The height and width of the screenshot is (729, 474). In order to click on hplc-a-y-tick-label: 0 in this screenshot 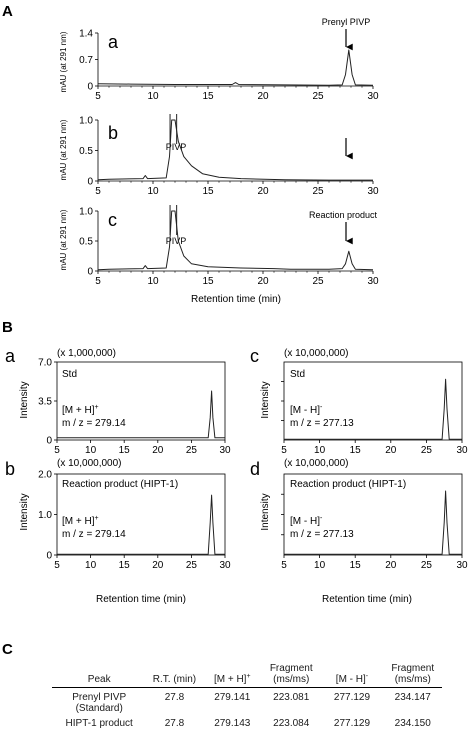, I will do `click(90, 87)`.